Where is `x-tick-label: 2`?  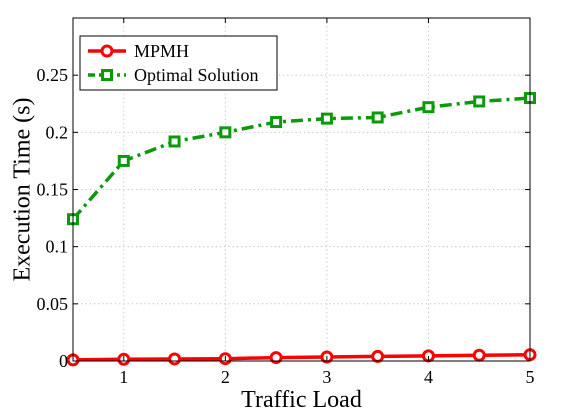
x-tick-label: 2 is located at coordinates (225, 377).